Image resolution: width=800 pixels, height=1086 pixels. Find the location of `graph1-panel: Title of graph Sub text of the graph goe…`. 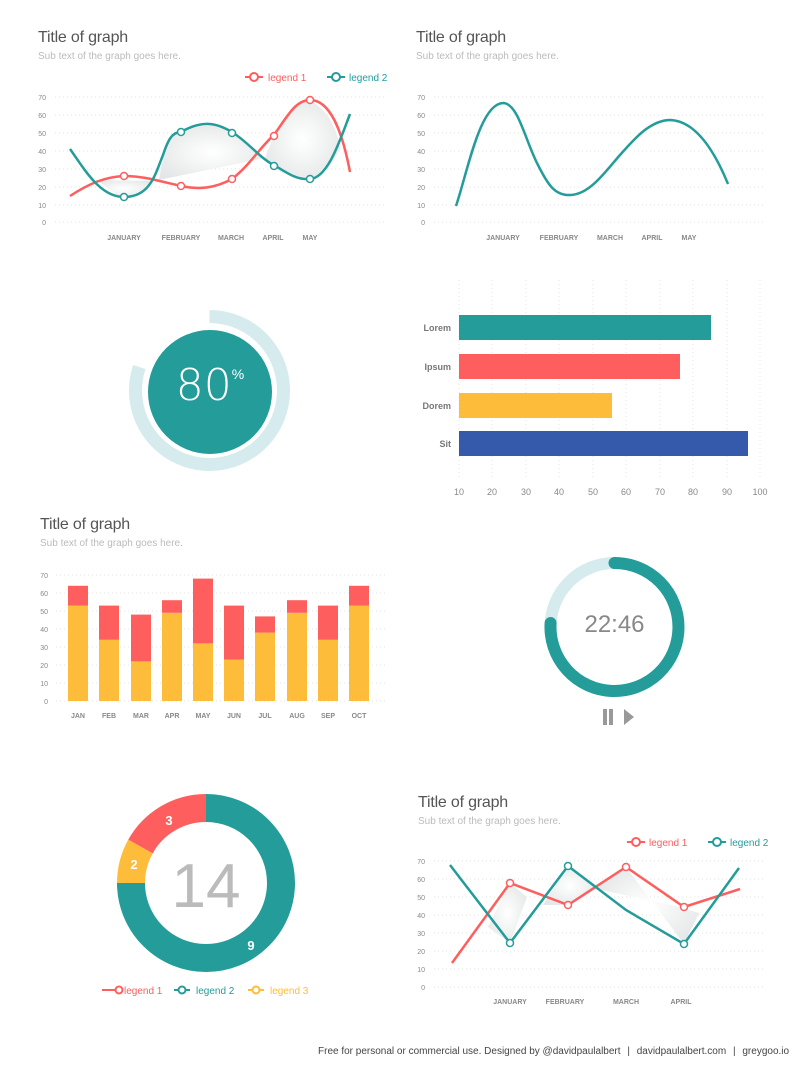

graph1-panel: Title of graph Sub text of the graph goe… is located at coordinates (200, 130).